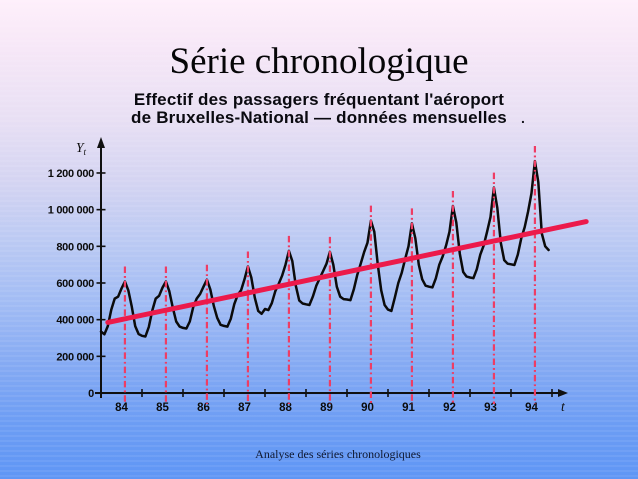 This screenshot has width=638, height=479. I want to click on slide-footer: Analyse des séries chronologiques, so click(338, 454).